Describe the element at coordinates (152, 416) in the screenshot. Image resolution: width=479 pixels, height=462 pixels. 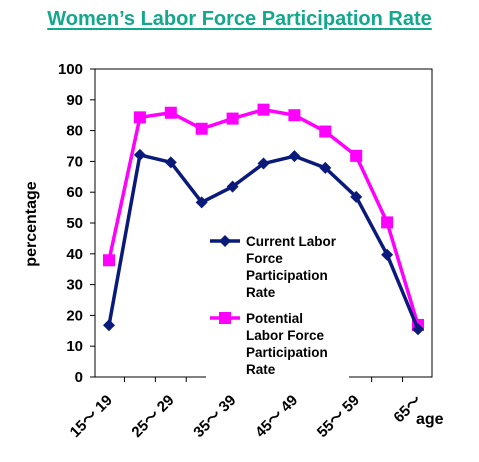
I see `x-tick-label: 25～ 29` at that location.